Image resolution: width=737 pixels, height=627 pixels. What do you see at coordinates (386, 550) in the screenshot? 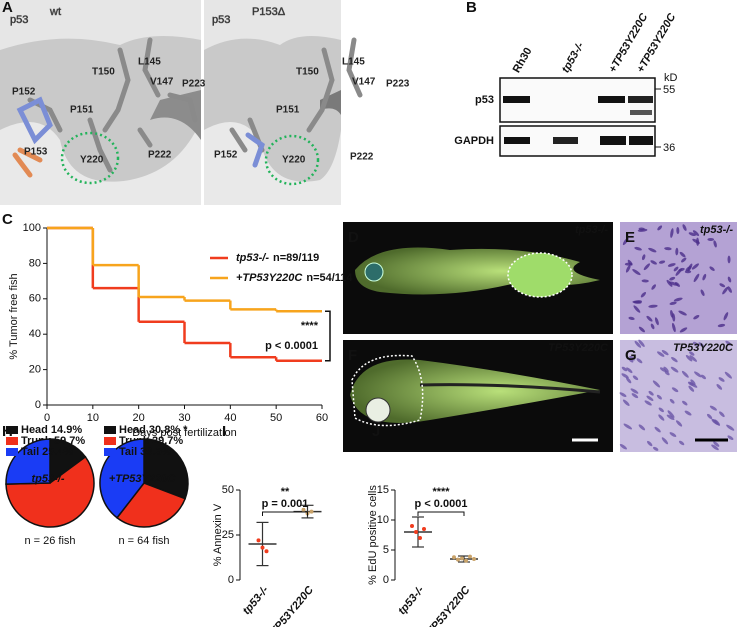
I see `y-tick-label: 5` at bounding box center [386, 550].